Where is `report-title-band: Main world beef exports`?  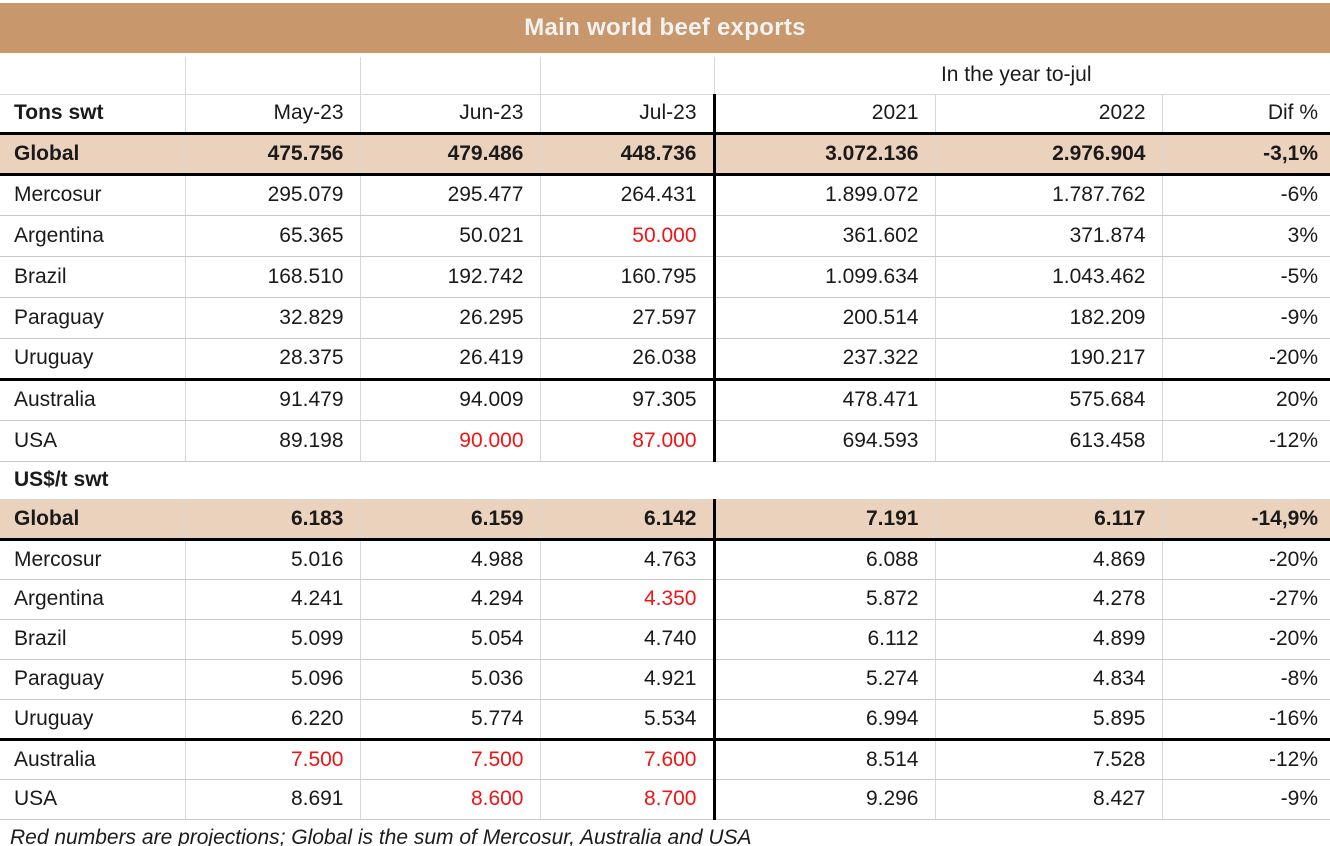
report-title-band: Main world beef exports is located at coordinates (665, 28).